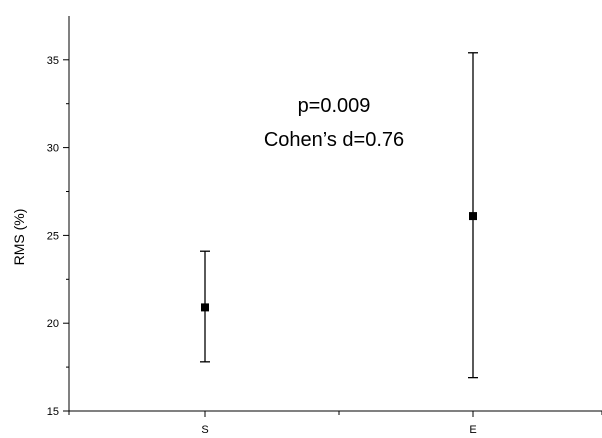 The image size is (602, 438). Describe the element at coordinates (205, 307) in the screenshot. I see `data-point-S` at that location.